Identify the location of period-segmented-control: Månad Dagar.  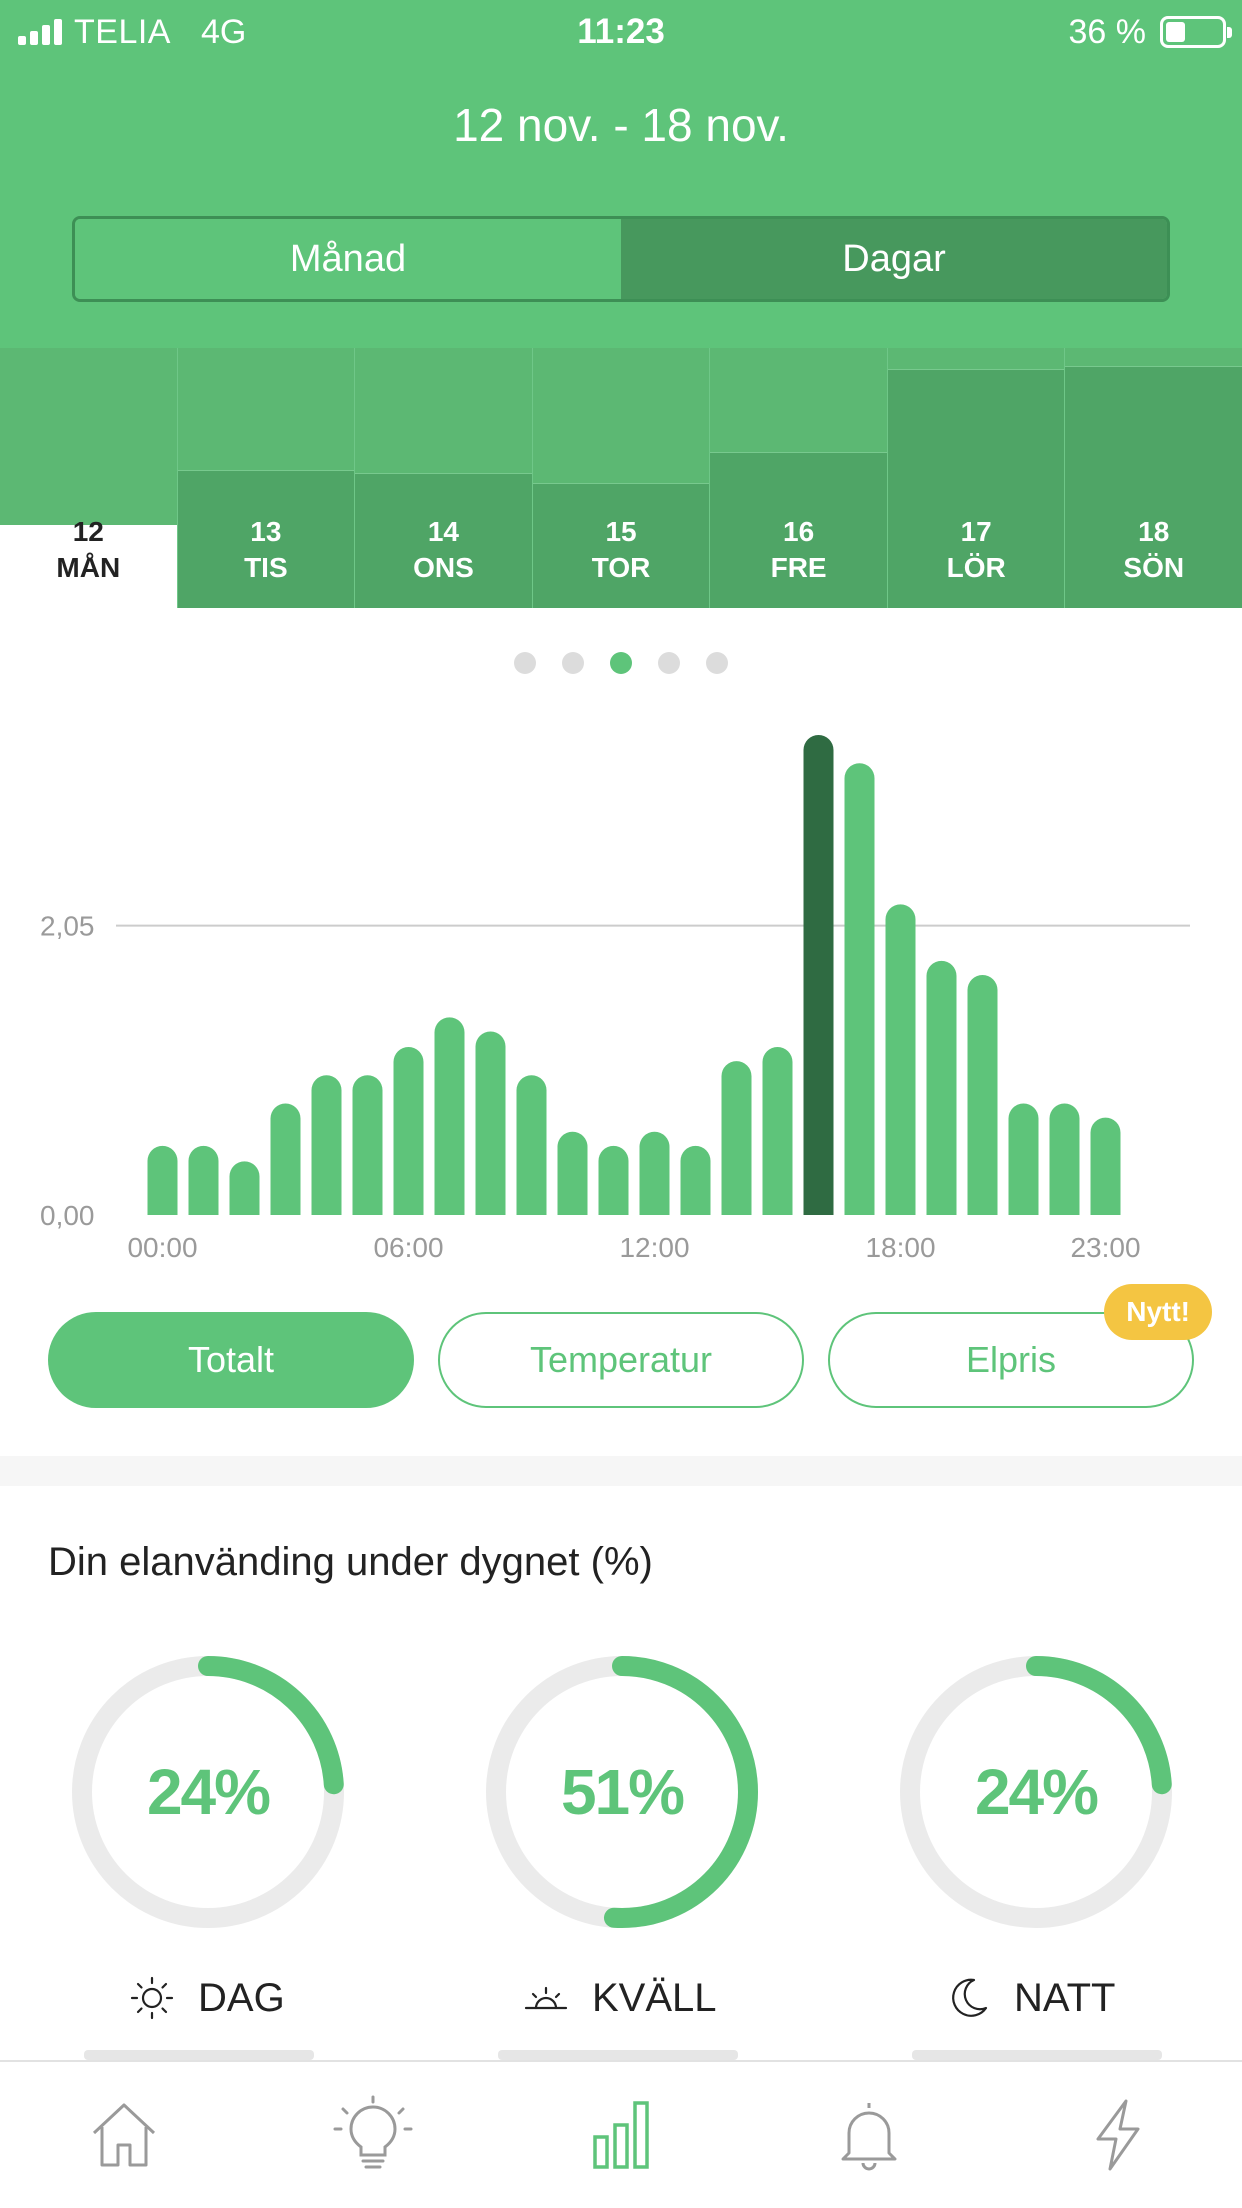
(621, 259).